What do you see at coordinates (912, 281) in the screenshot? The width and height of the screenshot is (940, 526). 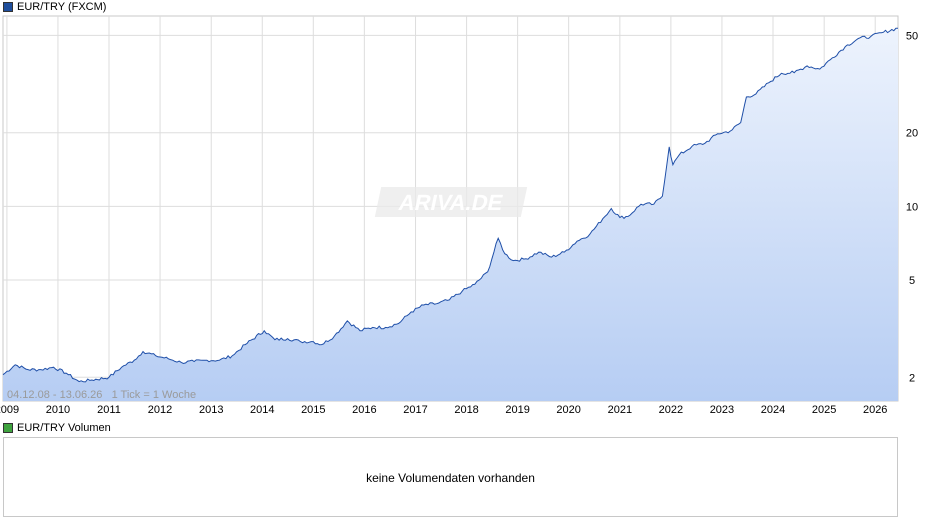 I see `y-tick-label: 5` at bounding box center [912, 281].